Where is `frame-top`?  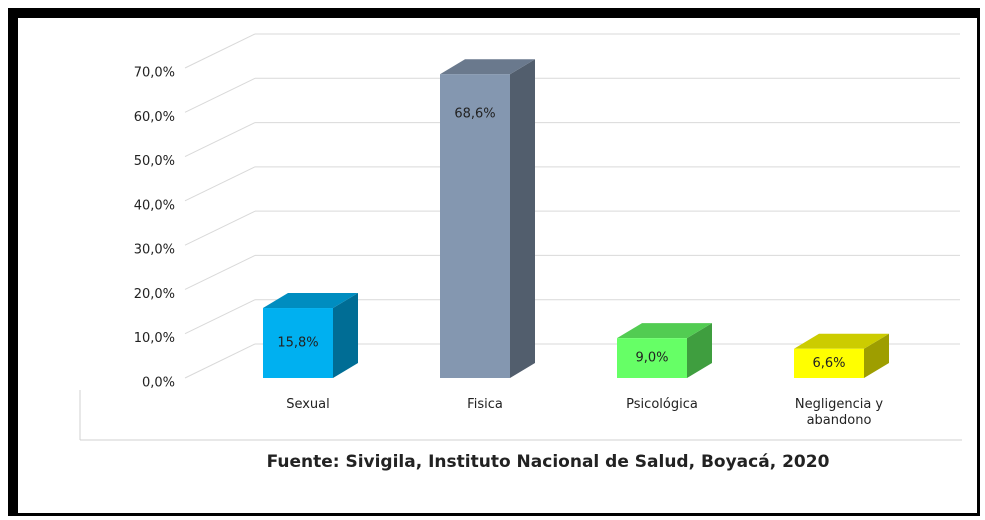 frame-top is located at coordinates (494, 13).